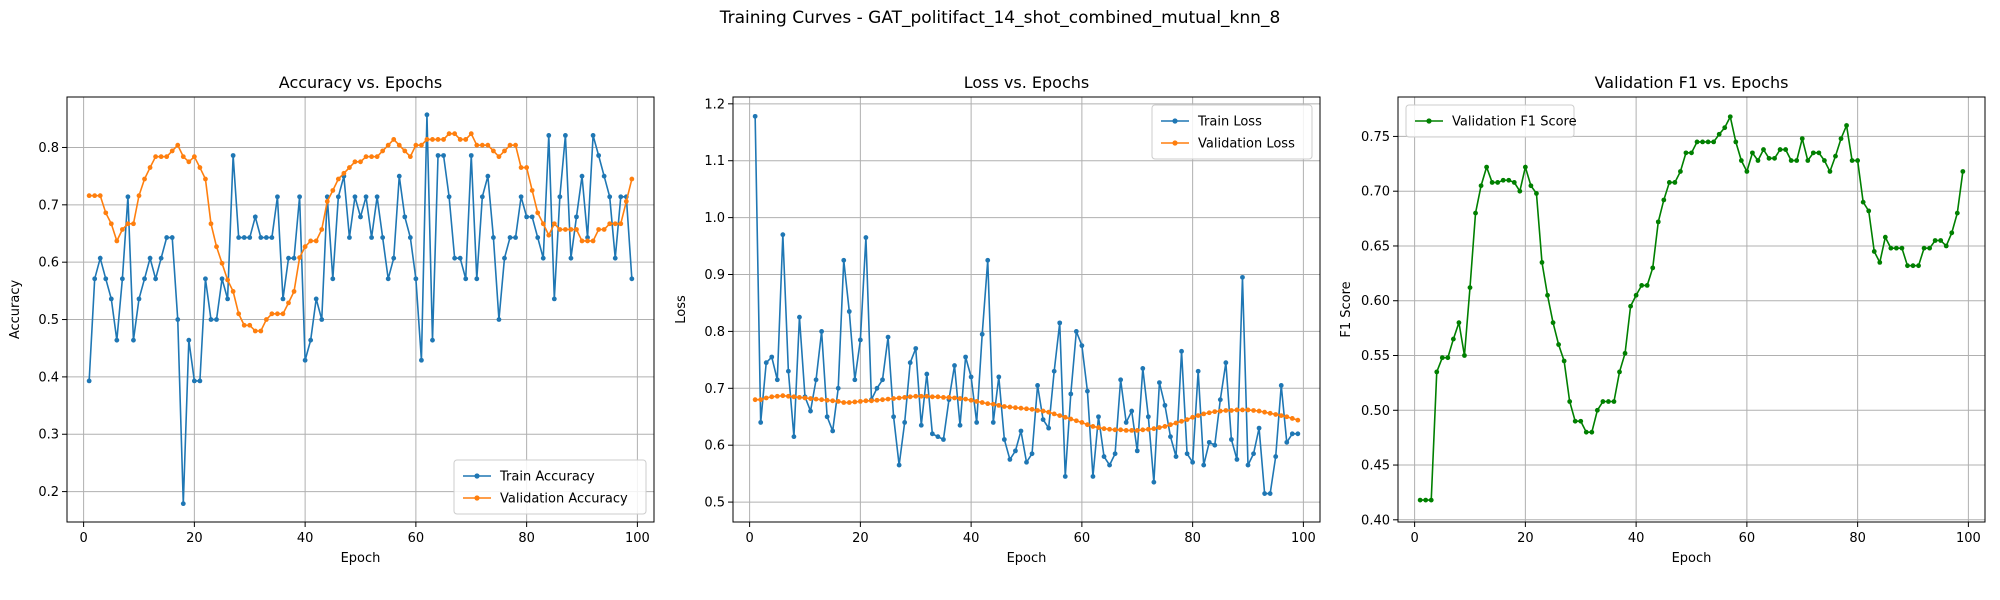 This screenshot has height=600, width=2000. Describe the element at coordinates (860, 538) in the screenshot. I see `x-tick-label: 20` at that location.